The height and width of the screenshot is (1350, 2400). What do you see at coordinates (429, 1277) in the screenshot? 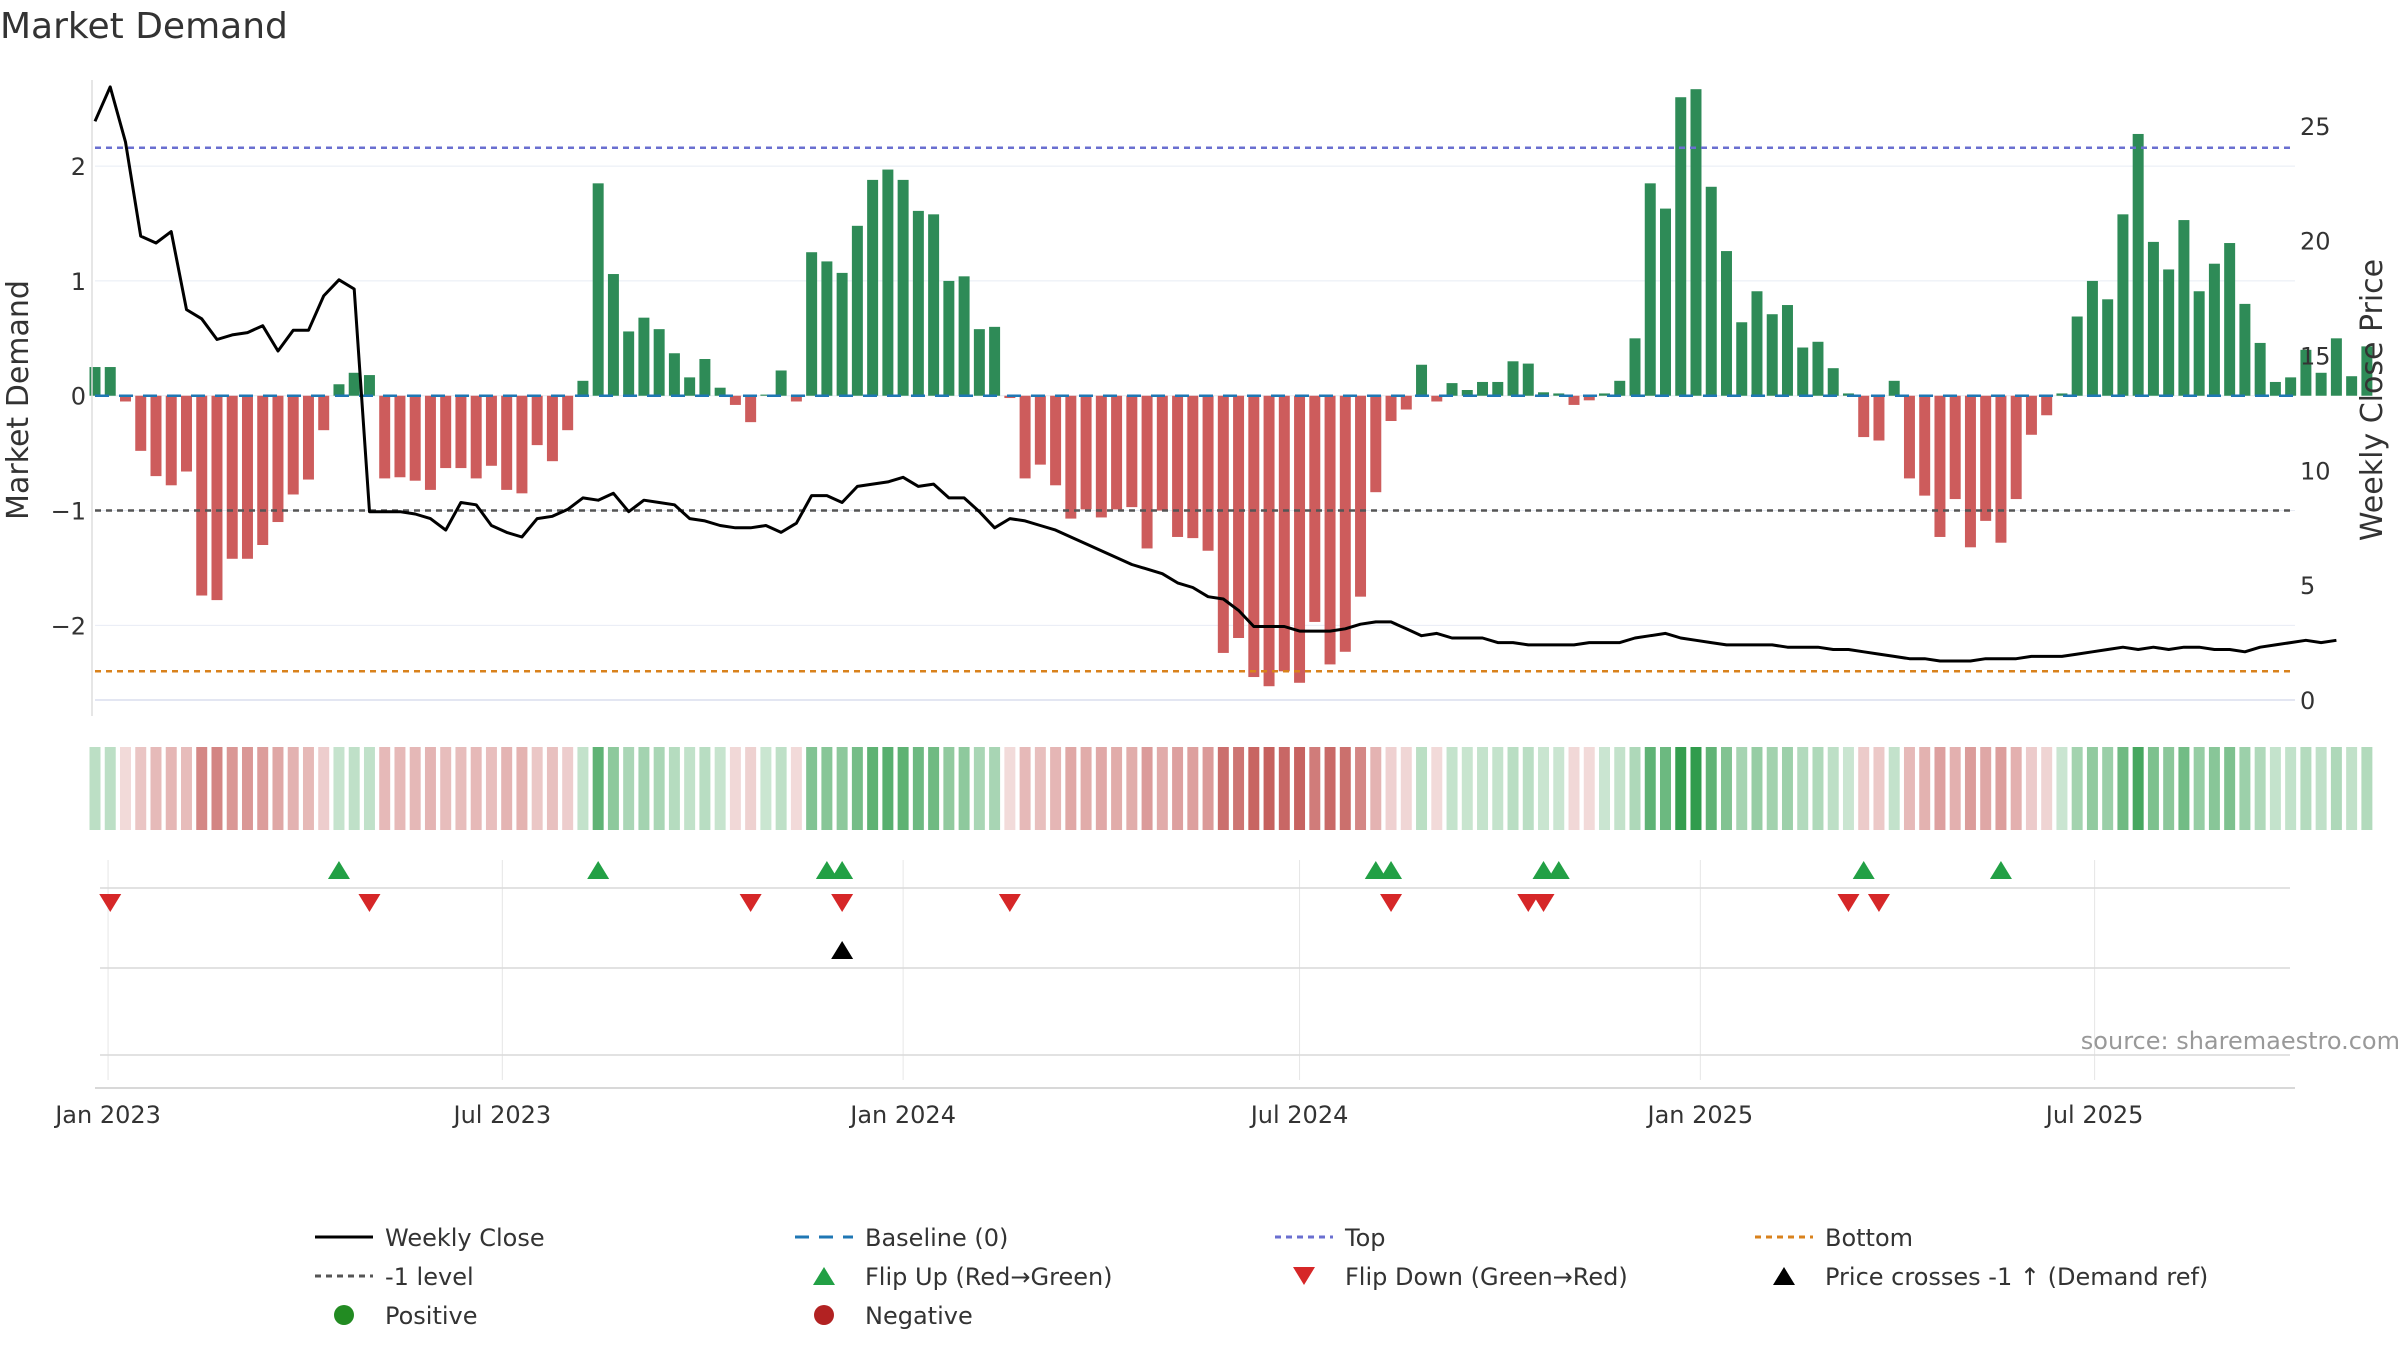
I see `legend-label: -1 level` at bounding box center [429, 1277].